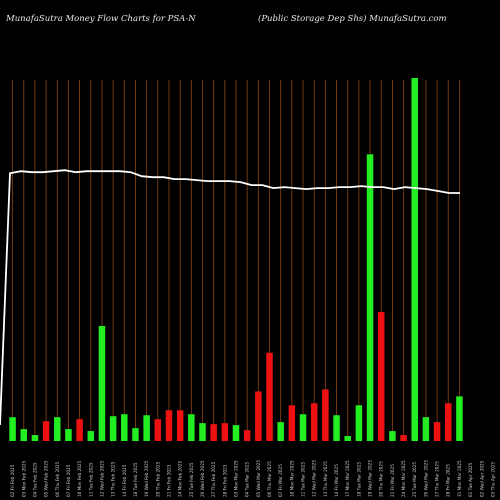  What do you see at coordinates (180, 478) in the screenshot?
I see `x-tick-label: 24 Mon Feb 2025` at bounding box center [180, 478].